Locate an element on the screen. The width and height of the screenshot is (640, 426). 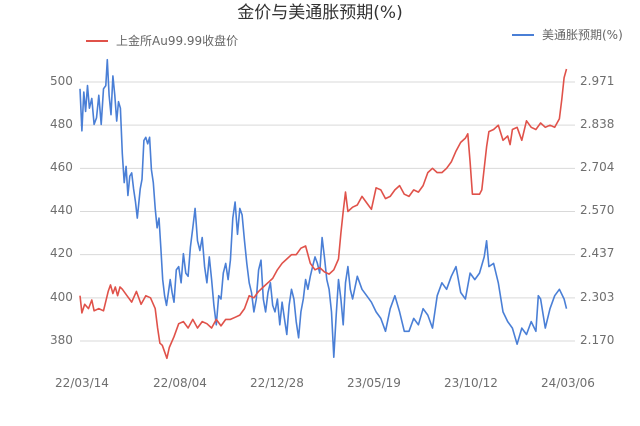
x-tick-label: 22/12/28 is located at coordinates (277, 383).